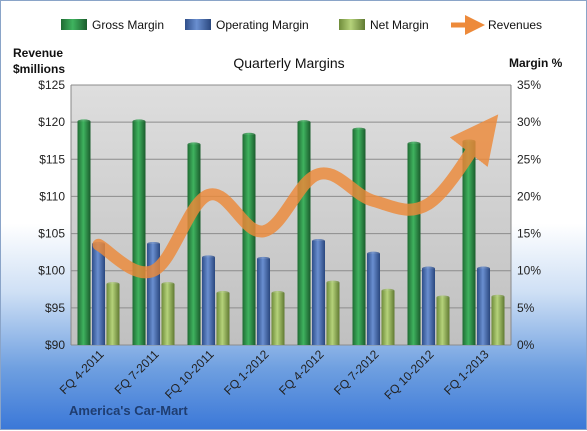  Describe the element at coordinates (536, 63) in the screenshot. I see `right-axis-label: Margin %` at that location.